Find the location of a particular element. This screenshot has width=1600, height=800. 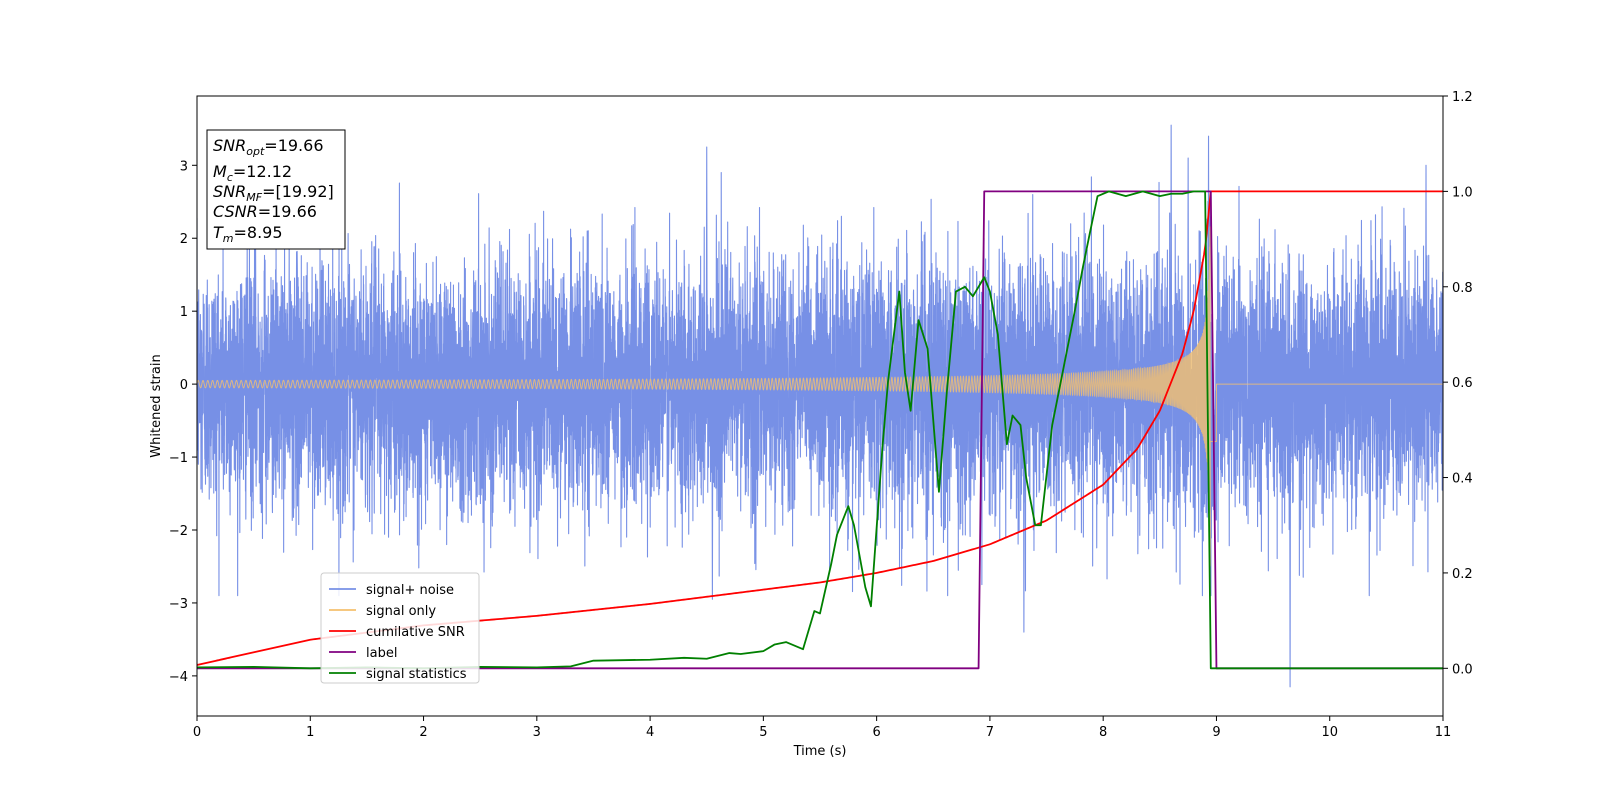

info-line: CSNR=19.66 is located at coordinates (265, 211).